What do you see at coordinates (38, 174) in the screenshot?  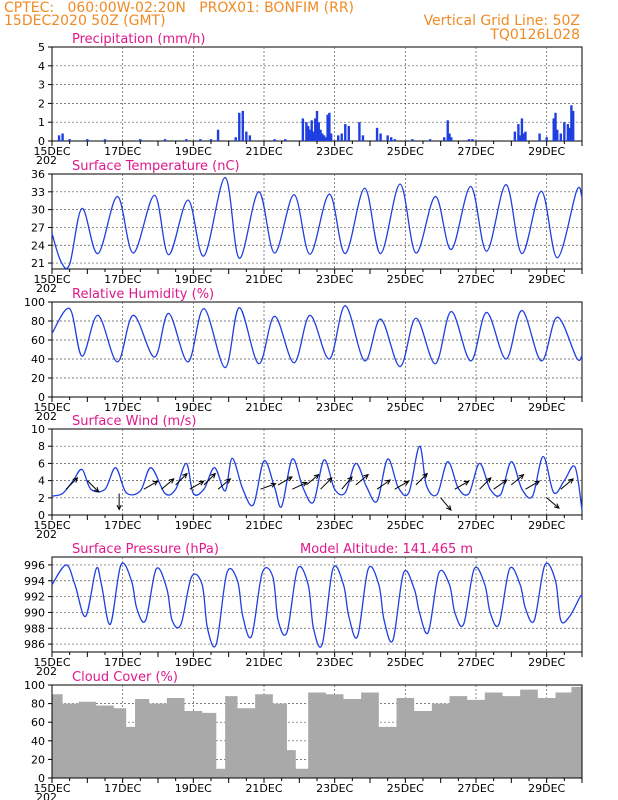 I see `y-tick-label: 36` at bounding box center [38, 174].